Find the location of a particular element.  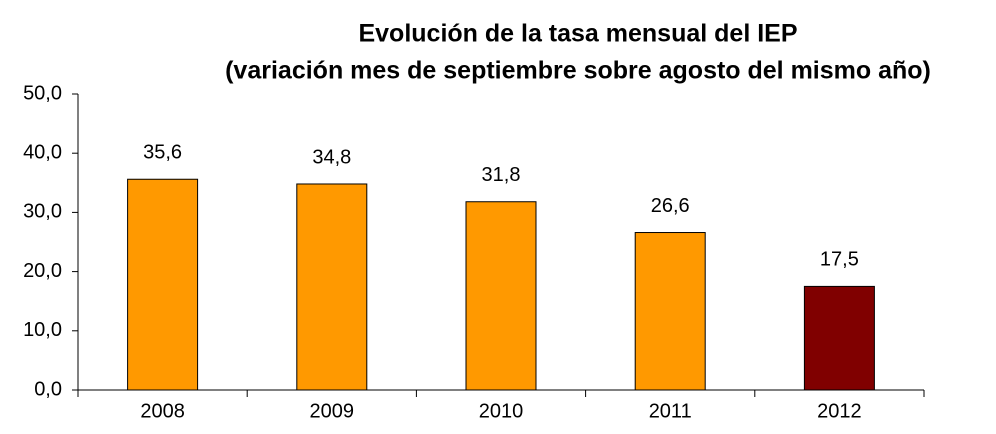

x-tick-label: 2012 is located at coordinates (839, 411).